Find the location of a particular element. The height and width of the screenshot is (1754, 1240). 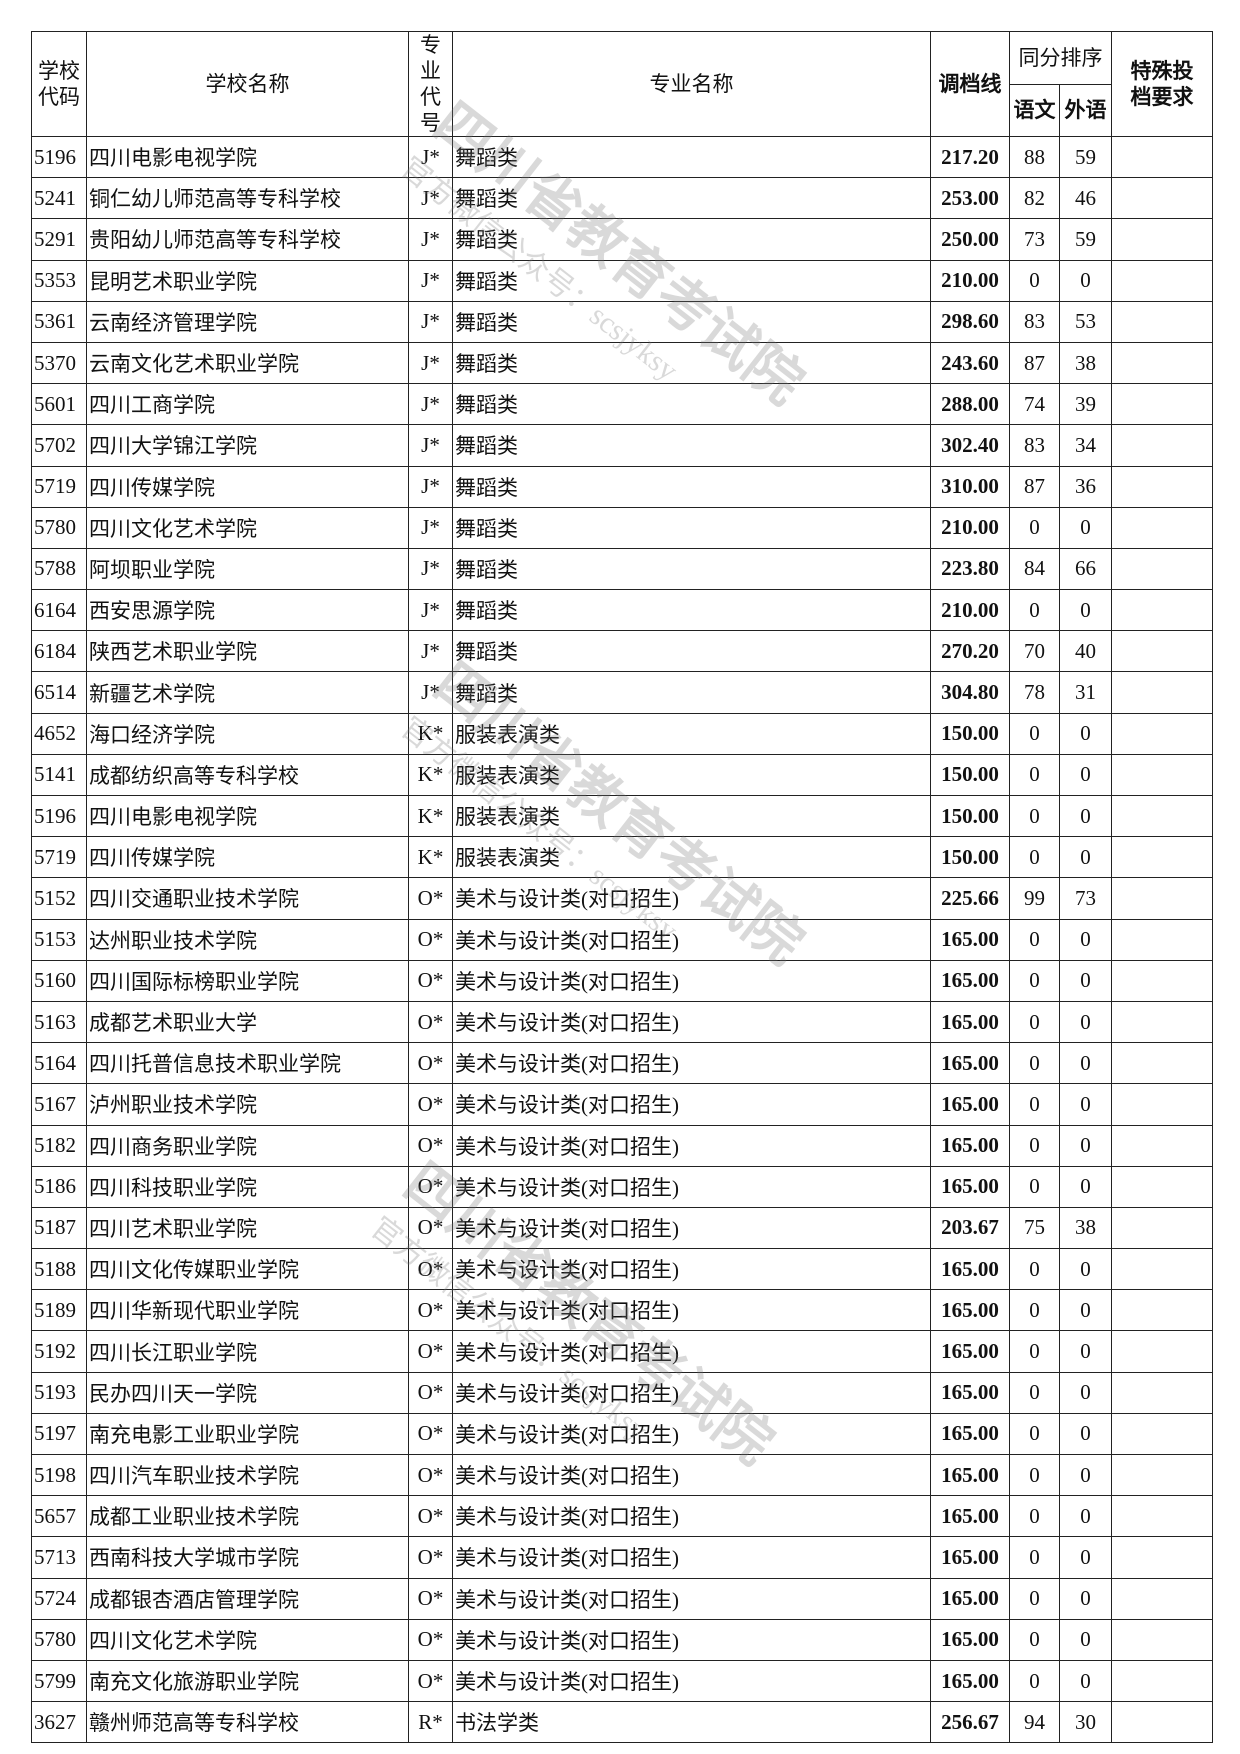

table-cell: 5799 is located at coordinates (59, 1681).